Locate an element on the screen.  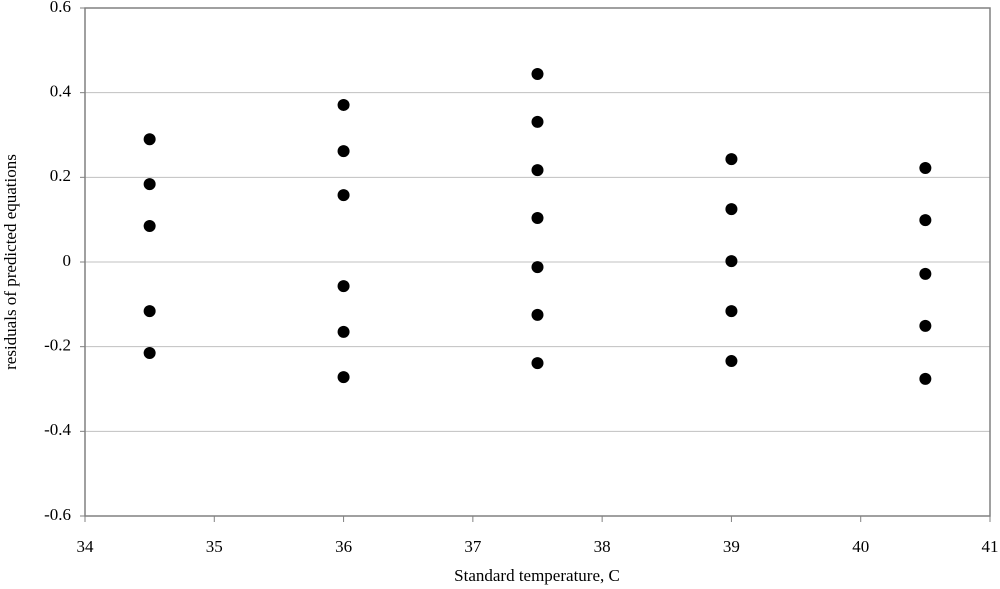
y-tick-label: -0.4 is located at coordinates (57, 429).